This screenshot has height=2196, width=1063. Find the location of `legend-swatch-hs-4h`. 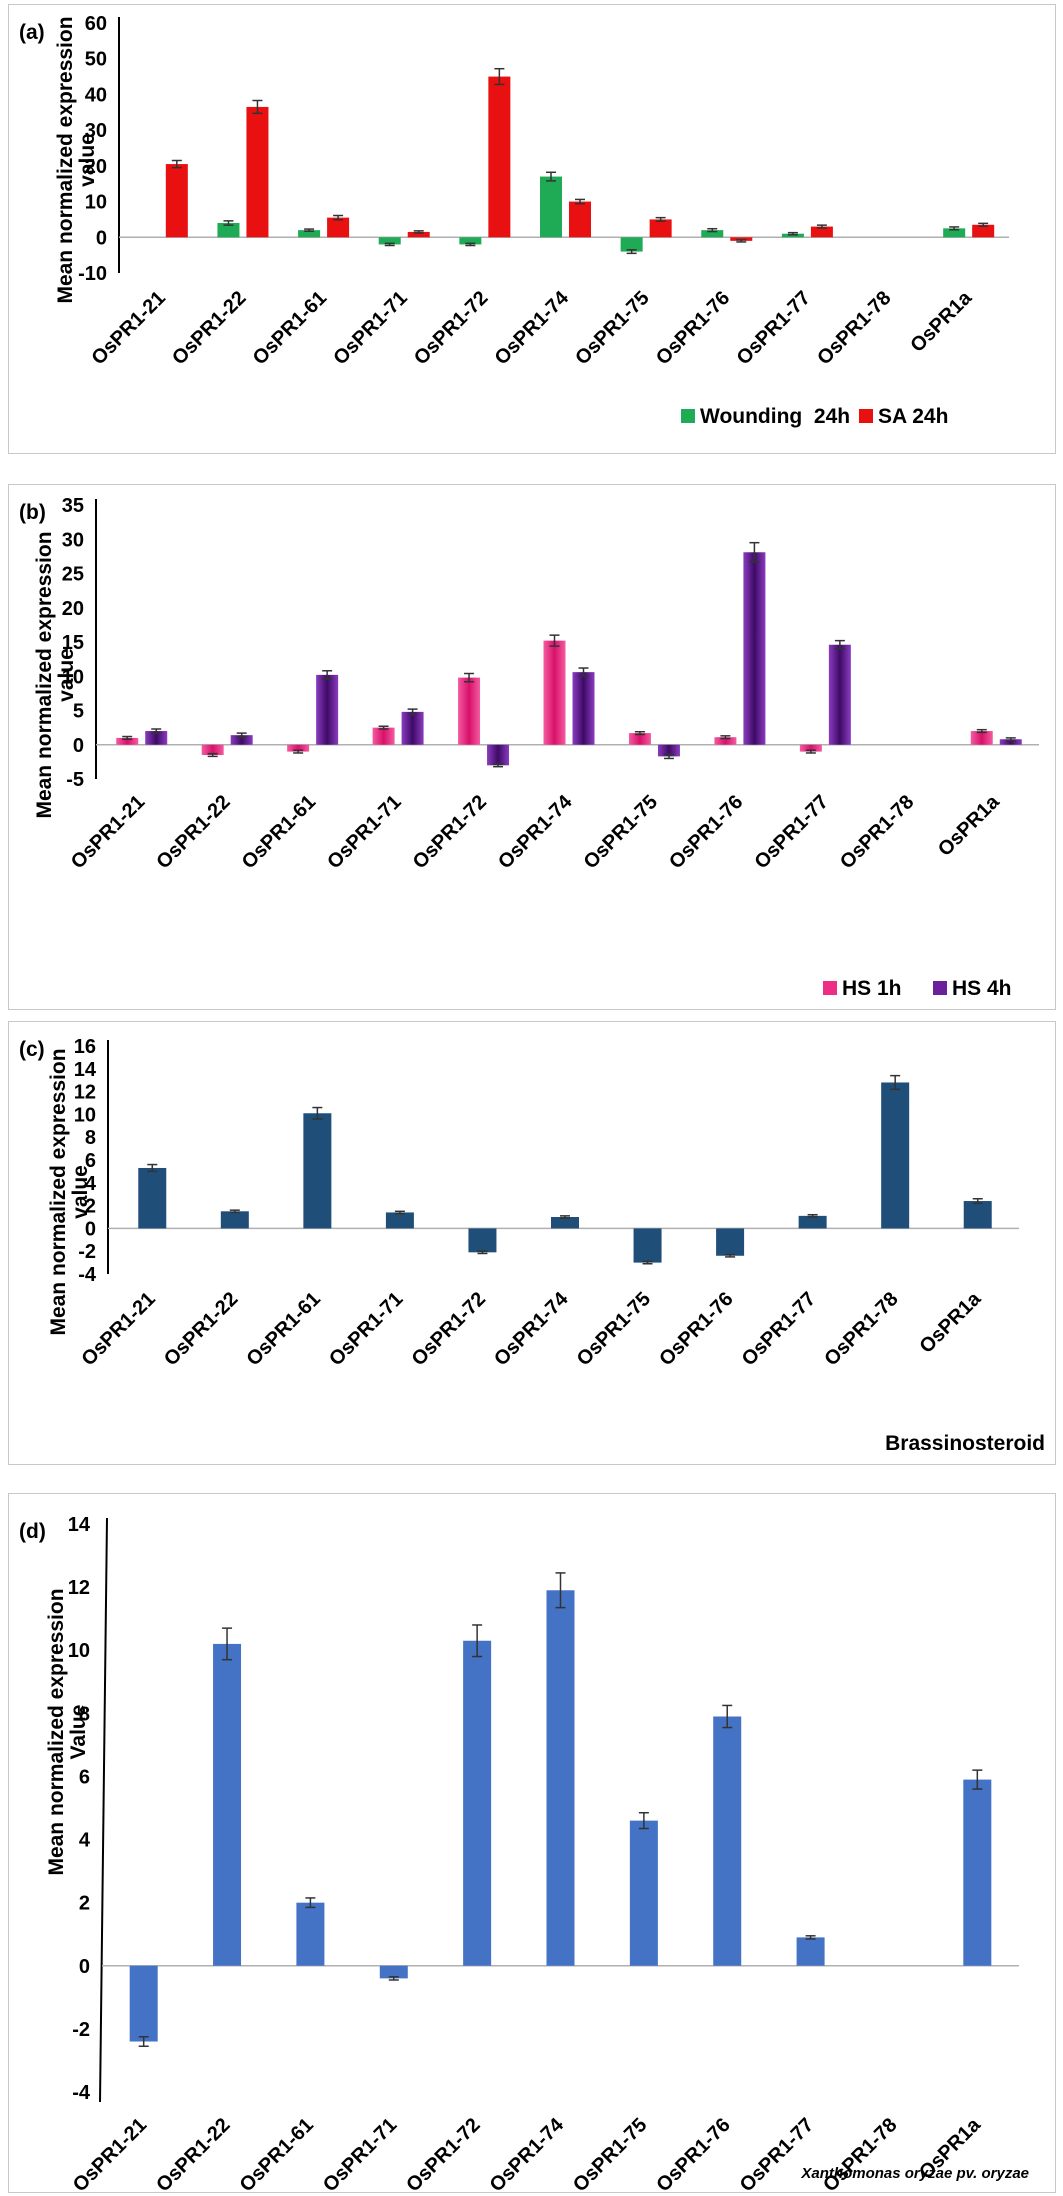

legend-swatch-hs-4h is located at coordinates (940, 988).